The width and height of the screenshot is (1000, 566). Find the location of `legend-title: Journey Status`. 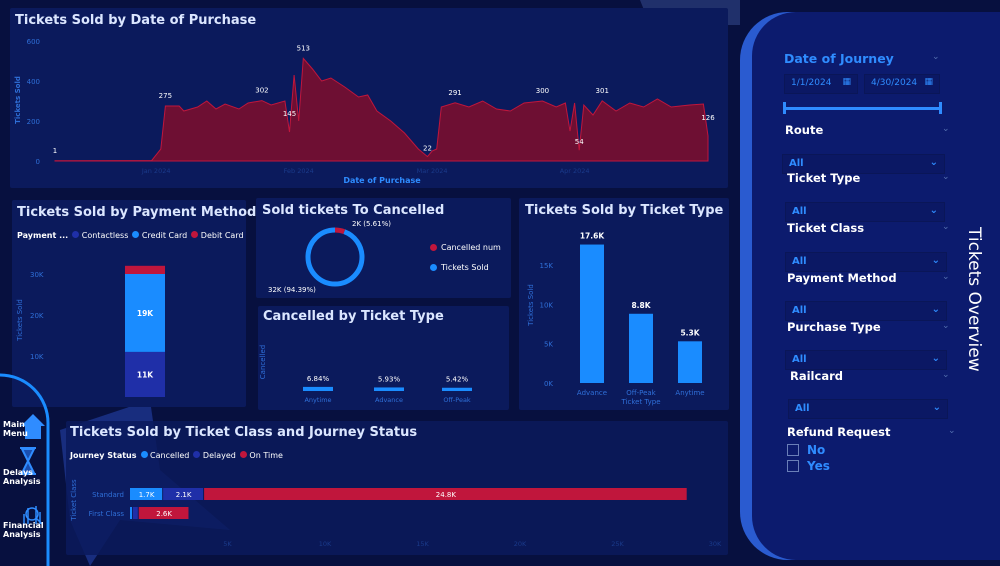

legend-title: Journey Status is located at coordinates (103, 455).